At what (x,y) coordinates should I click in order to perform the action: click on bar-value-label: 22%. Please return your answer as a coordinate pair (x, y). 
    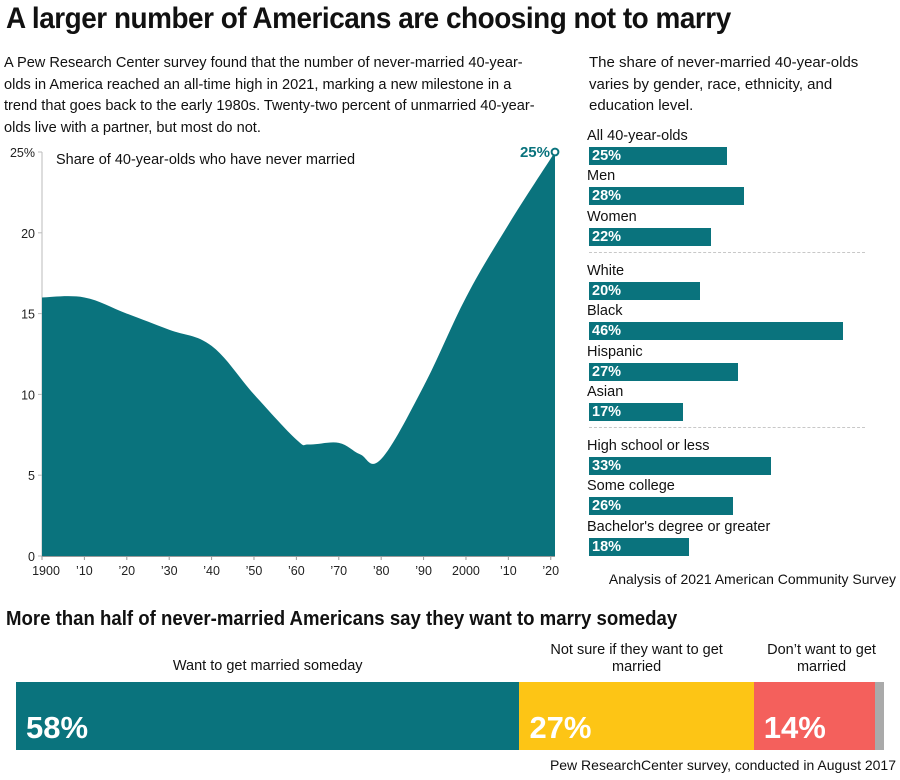
    Looking at the image, I should click on (607, 236).